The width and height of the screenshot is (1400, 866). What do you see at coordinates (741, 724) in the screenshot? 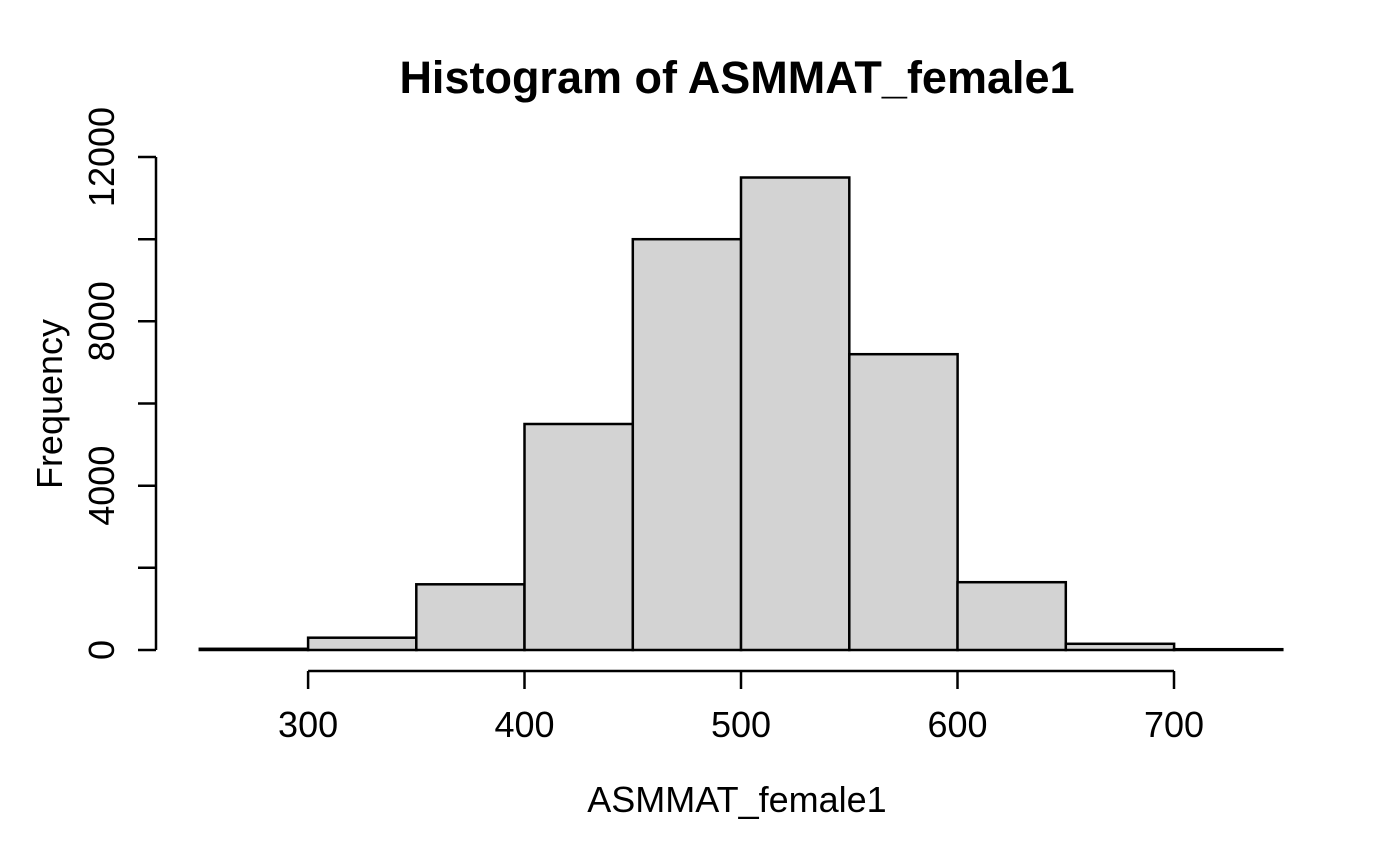
I see `x-tick-label: 500` at bounding box center [741, 724].